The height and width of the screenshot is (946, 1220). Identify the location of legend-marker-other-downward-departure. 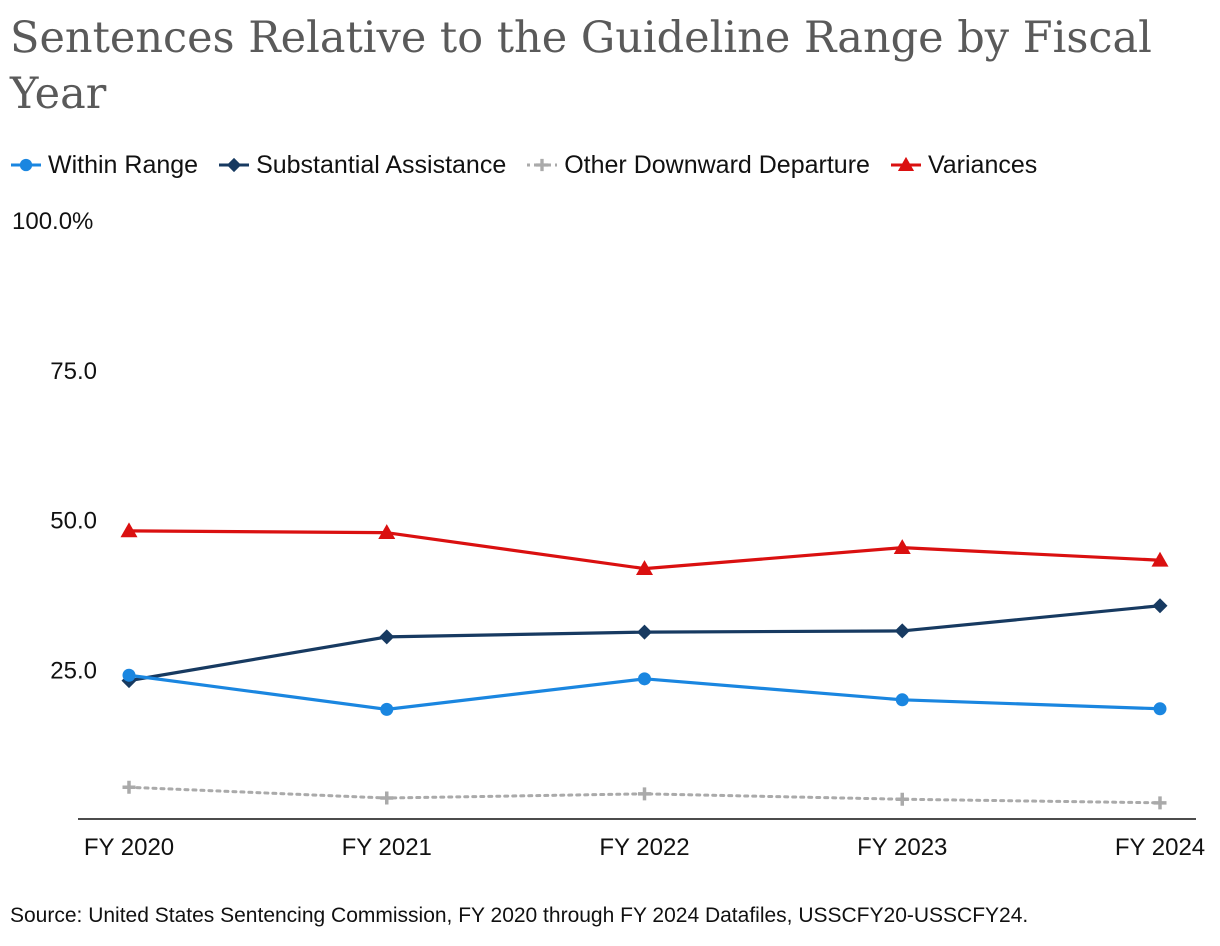
(542, 165).